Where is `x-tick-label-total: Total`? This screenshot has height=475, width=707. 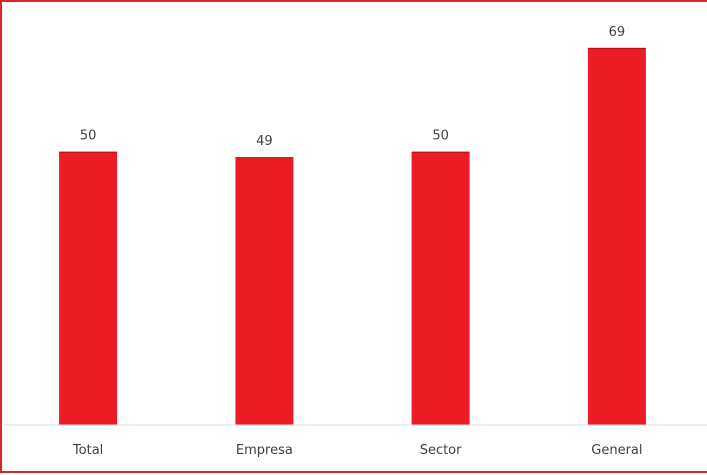
x-tick-label-total: Total is located at coordinates (87, 450).